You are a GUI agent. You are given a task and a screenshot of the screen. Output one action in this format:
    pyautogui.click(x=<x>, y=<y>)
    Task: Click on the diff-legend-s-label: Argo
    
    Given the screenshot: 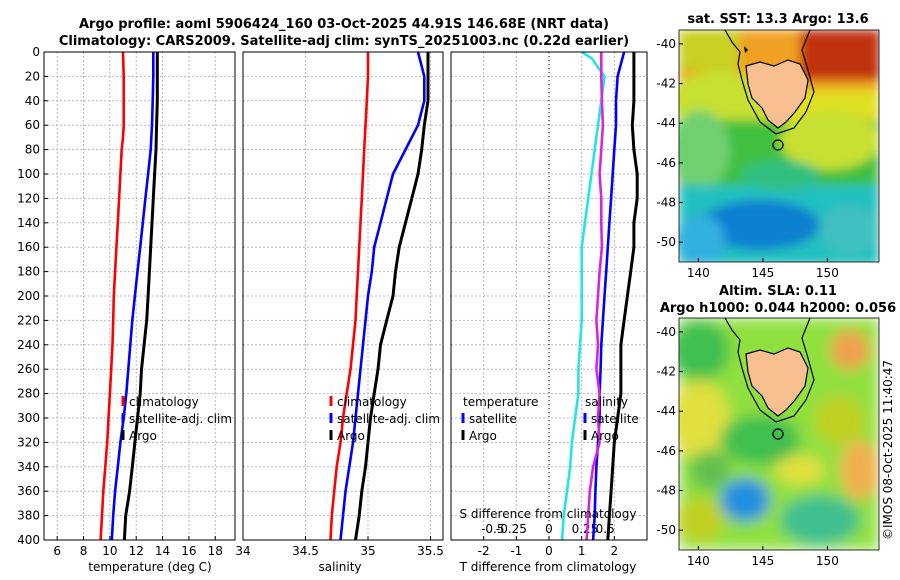 What is the action you would take?
    pyautogui.click(x=605, y=436)
    